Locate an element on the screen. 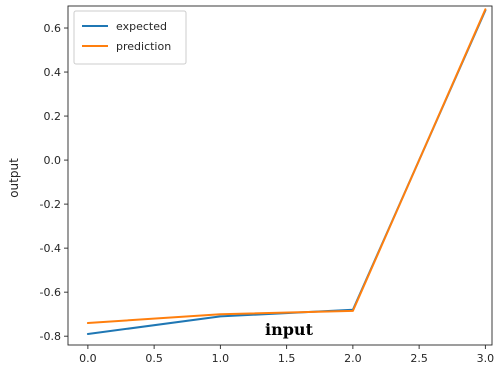 The width and height of the screenshot is (500, 372). x-tick-label: 0.5 is located at coordinates (154, 358).